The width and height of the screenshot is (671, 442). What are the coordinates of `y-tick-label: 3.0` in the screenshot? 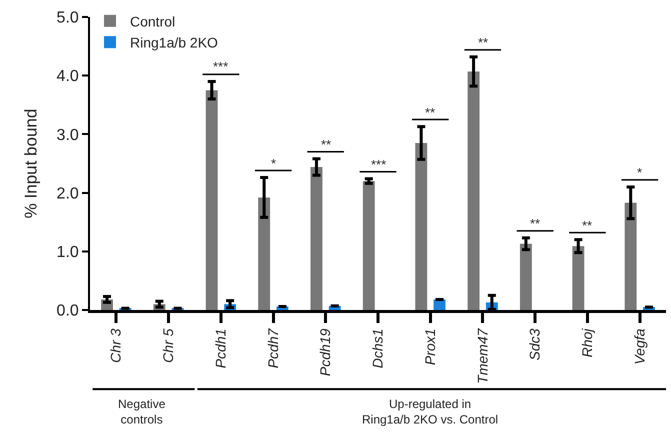 It's located at (67, 135).